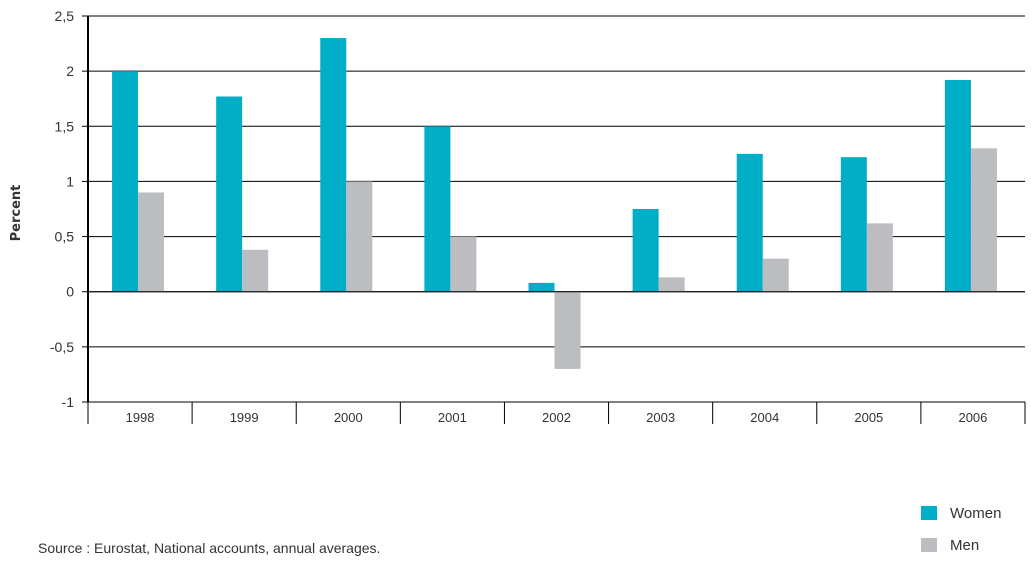 The width and height of the screenshot is (1031, 568). Describe the element at coordinates (567, 330) in the screenshot. I see `bar-men-2002` at that location.